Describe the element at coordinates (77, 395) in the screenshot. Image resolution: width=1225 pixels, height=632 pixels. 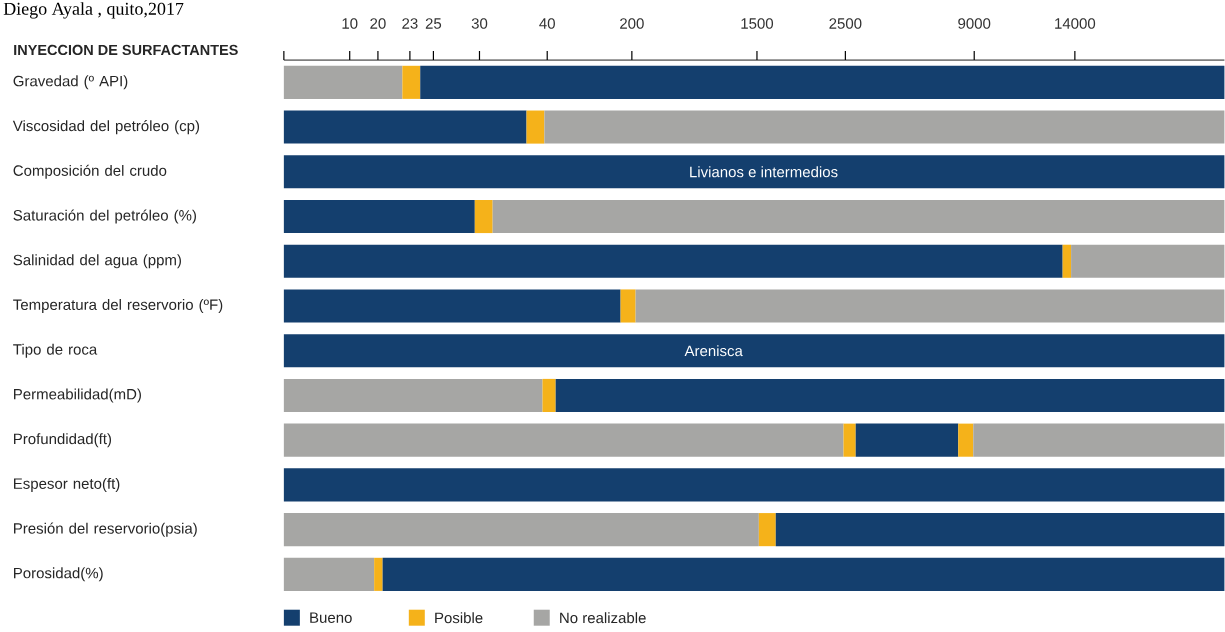
I see `y-tick-label: Permeabilidad(mD)` at that location.